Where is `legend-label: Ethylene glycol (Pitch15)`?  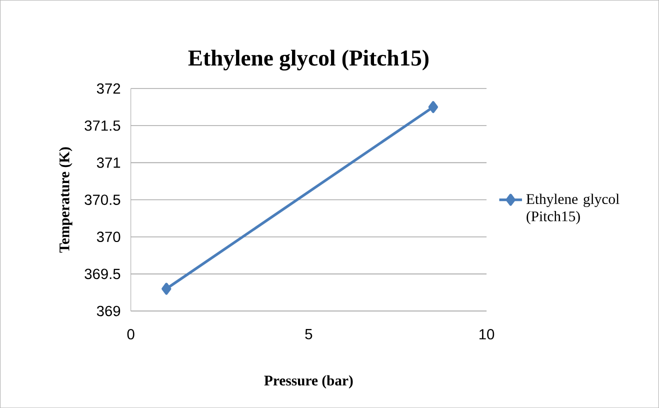
legend-label: Ethylene glycol (Pitch15) is located at coordinates (573, 209).